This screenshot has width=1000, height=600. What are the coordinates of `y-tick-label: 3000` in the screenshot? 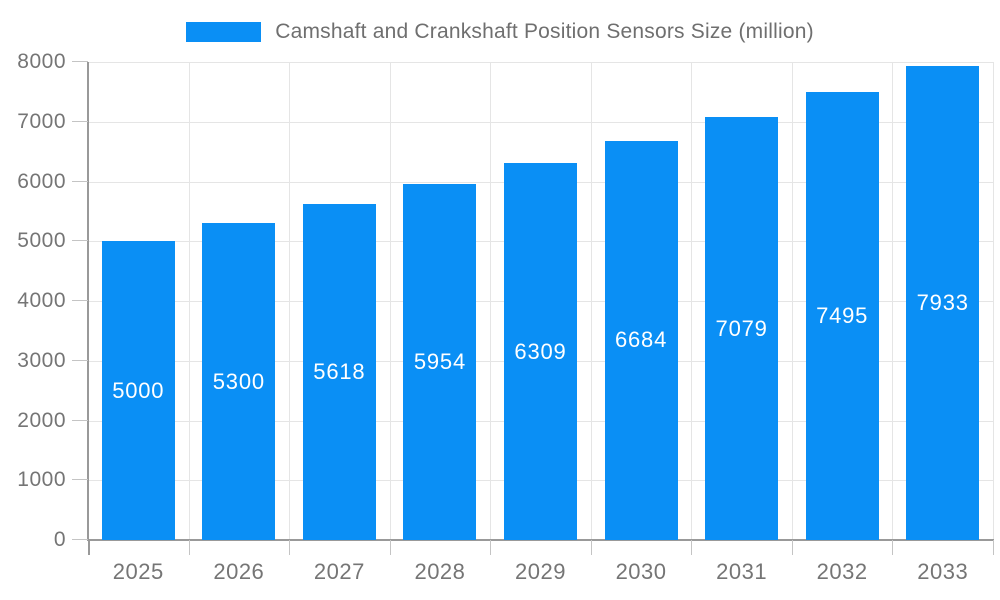 It's located at (41, 360).